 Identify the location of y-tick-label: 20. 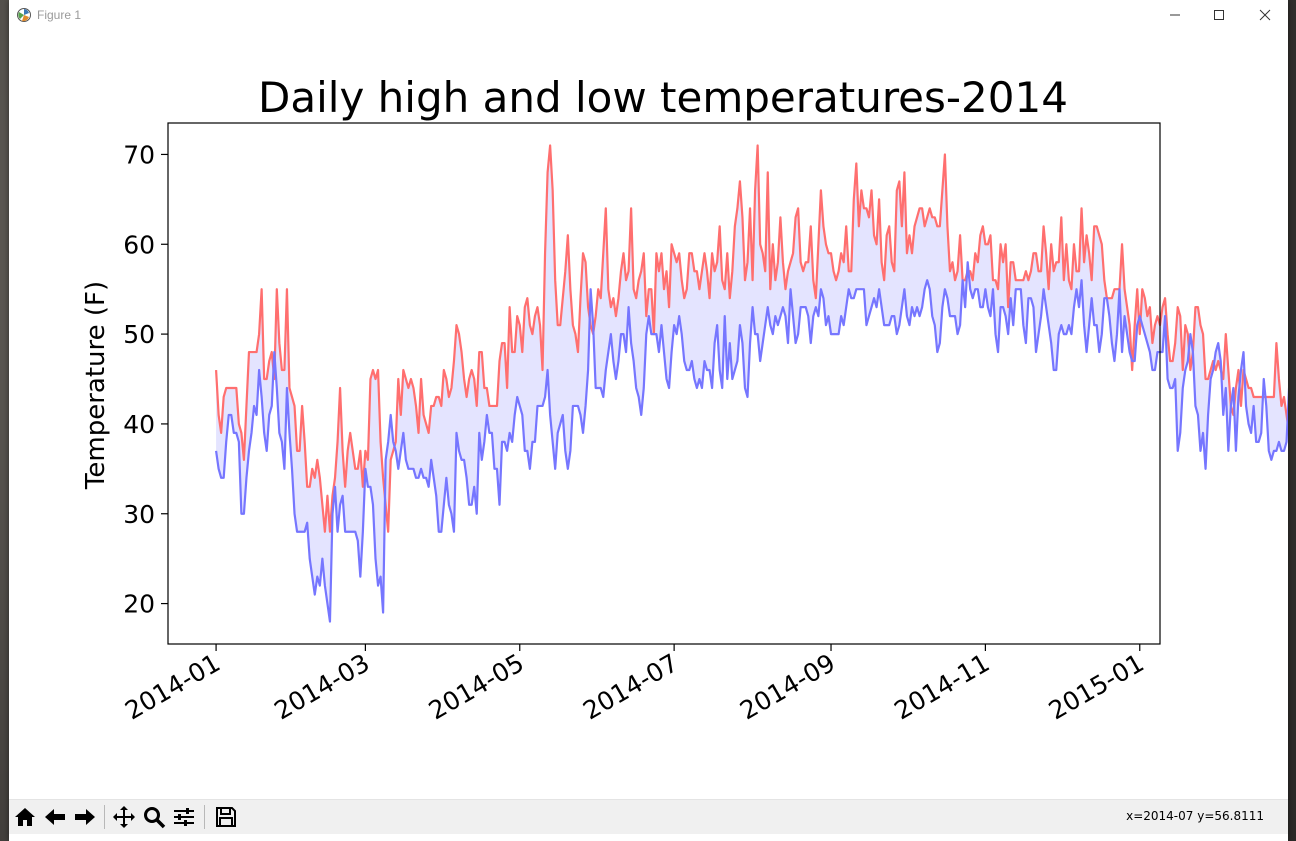
(139, 604).